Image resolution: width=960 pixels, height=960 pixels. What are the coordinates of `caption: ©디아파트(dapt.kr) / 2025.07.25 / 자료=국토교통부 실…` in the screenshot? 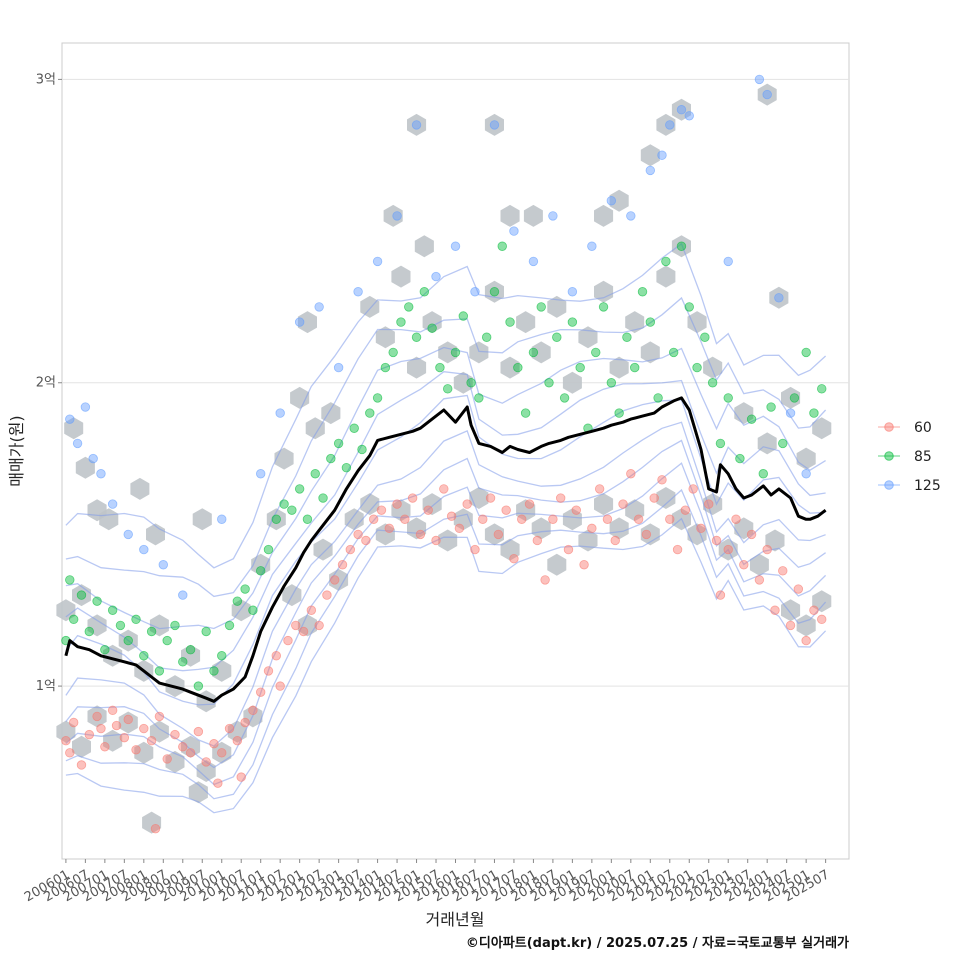 It's located at (657, 943).